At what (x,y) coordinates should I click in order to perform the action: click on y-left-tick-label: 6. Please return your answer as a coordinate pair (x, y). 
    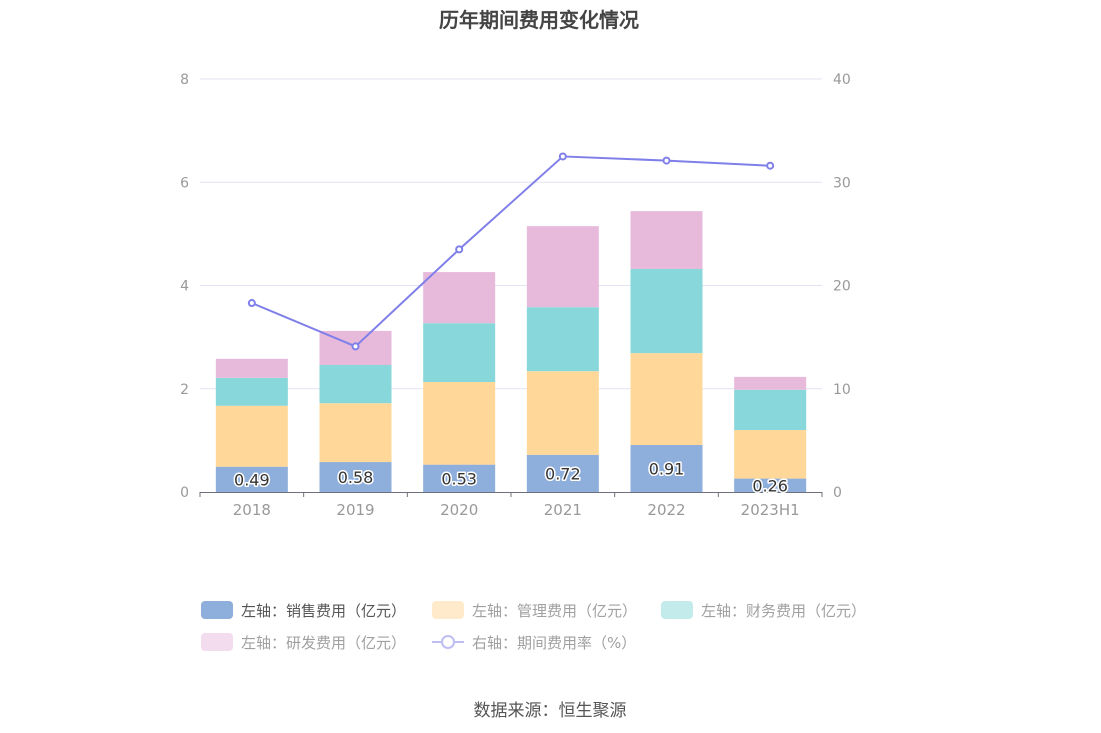
    Looking at the image, I should click on (184, 183).